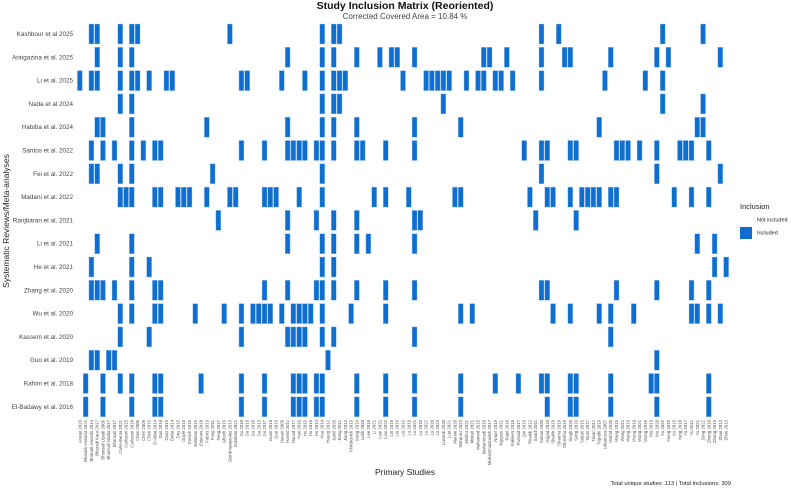 The width and height of the screenshot is (791, 489). What do you see at coordinates (212, 429) in the screenshot?
I see `x-tick-label: Fang 2011` at bounding box center [212, 429].